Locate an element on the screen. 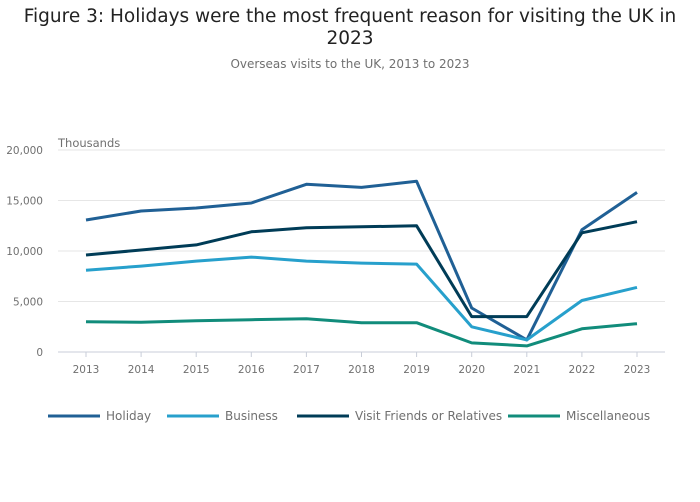  x-tick-label: 2021 is located at coordinates (526, 370).